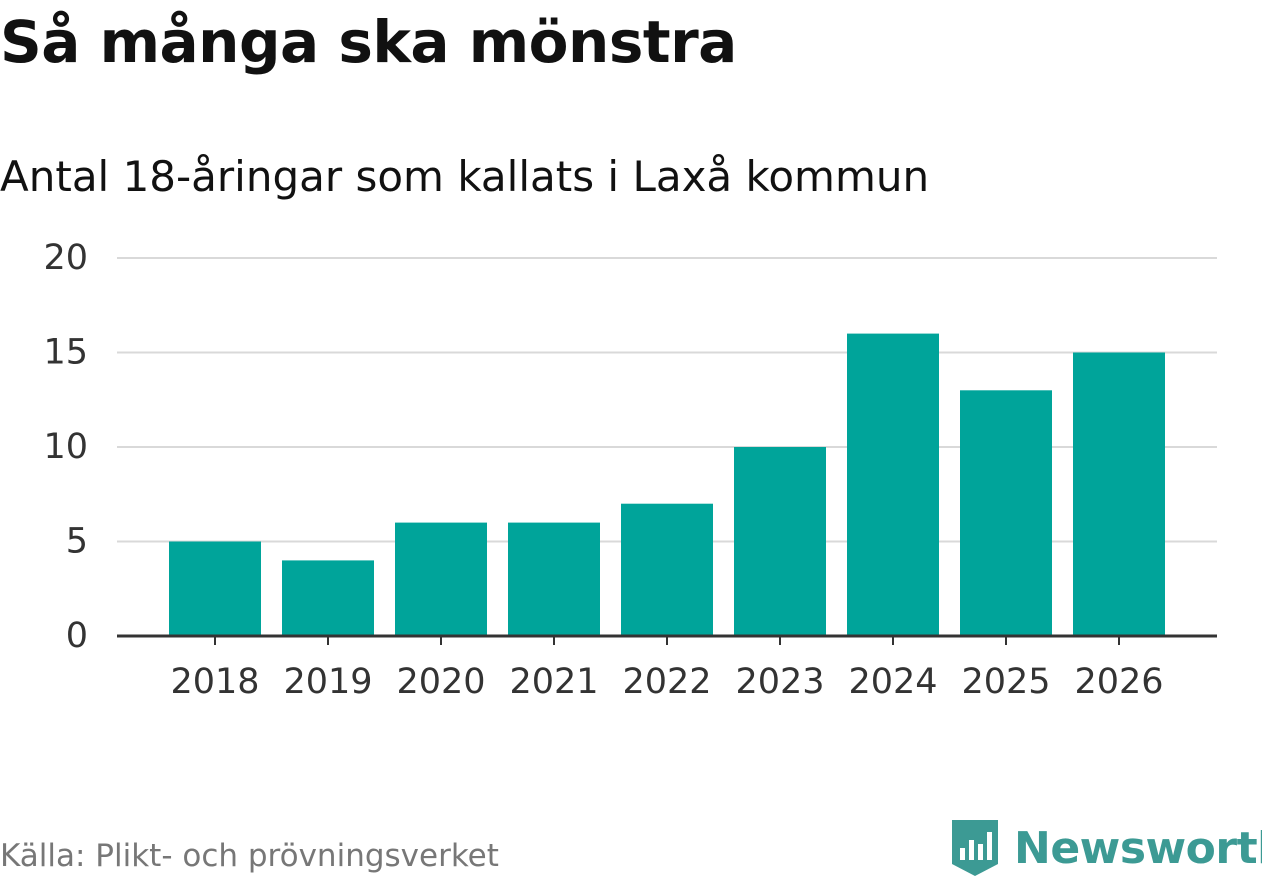 The width and height of the screenshot is (1262, 879). What do you see at coordinates (65, 447) in the screenshot?
I see `y-tick-label: 10` at bounding box center [65, 447].